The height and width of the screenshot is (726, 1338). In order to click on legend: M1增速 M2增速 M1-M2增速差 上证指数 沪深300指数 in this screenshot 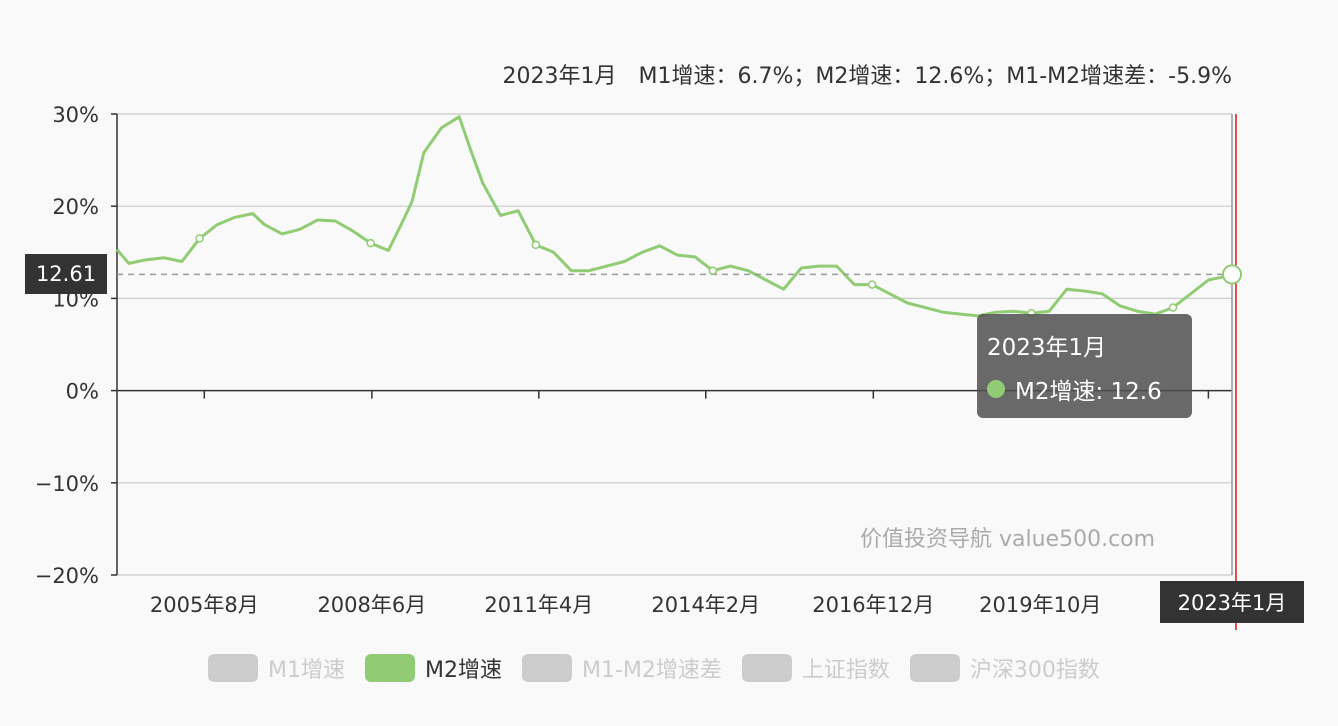, I will do `click(654, 668)`.